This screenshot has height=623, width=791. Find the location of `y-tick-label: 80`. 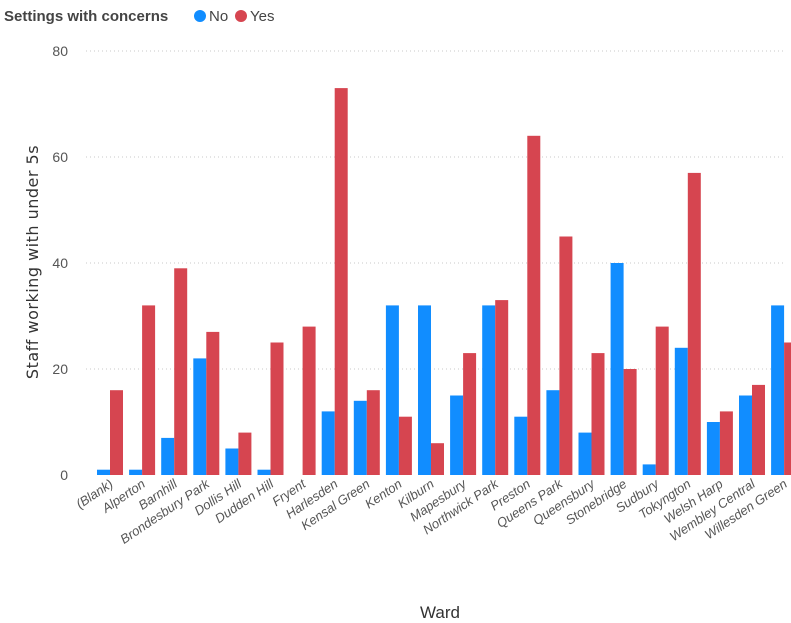

y-tick-label: 80 is located at coordinates (60, 51).